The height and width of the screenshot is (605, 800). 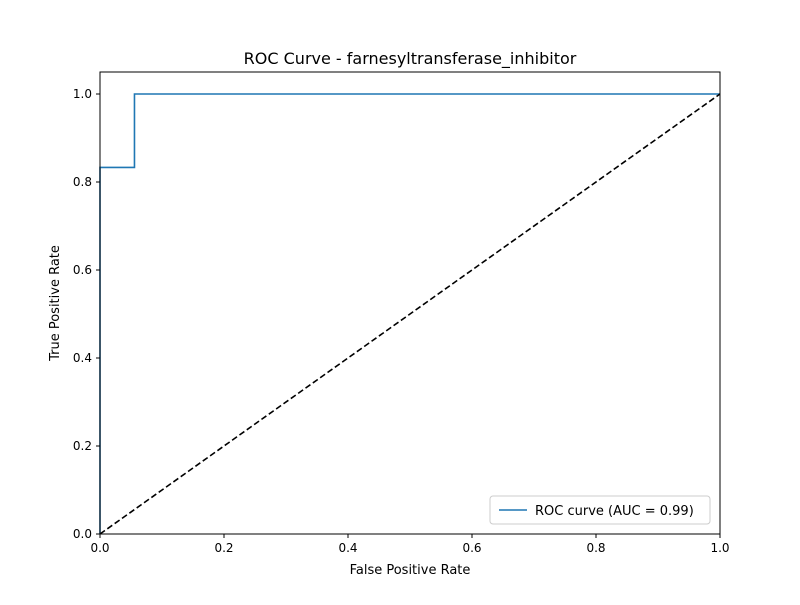 I want to click on x-axis-label: False Positive Rate, so click(x=410, y=570).